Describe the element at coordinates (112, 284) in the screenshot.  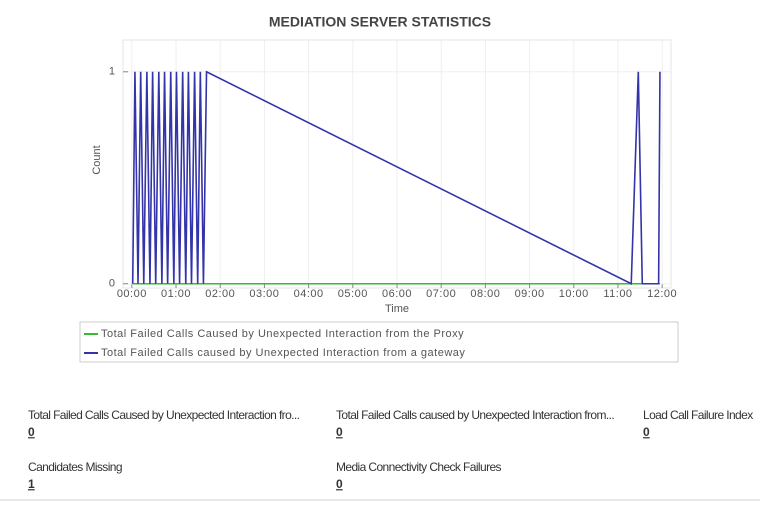
I see `y-tick-label: 0` at that location.